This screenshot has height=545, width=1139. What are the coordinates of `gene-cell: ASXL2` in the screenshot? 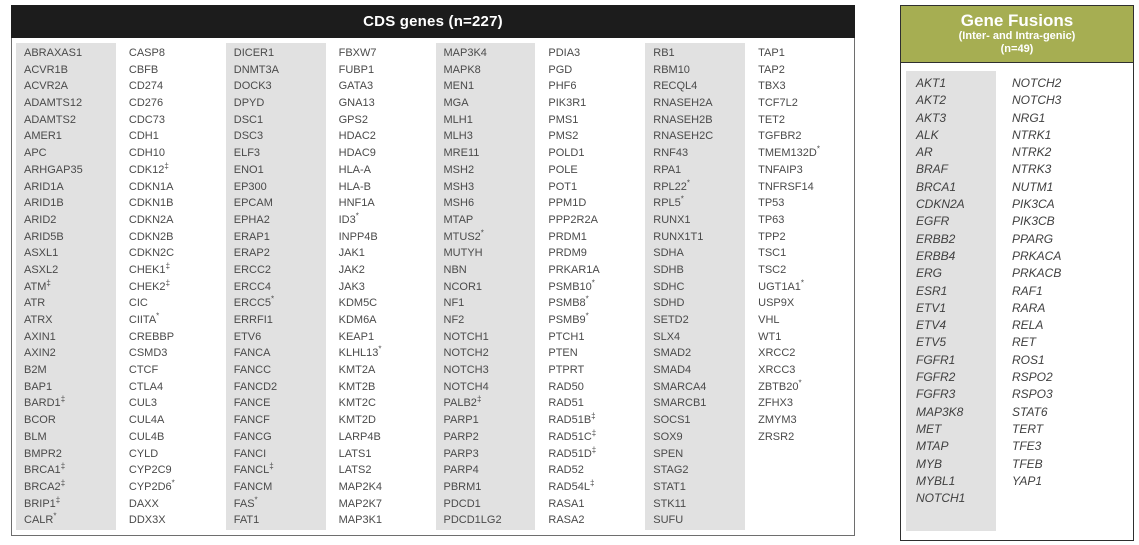 It's located at (41, 269).